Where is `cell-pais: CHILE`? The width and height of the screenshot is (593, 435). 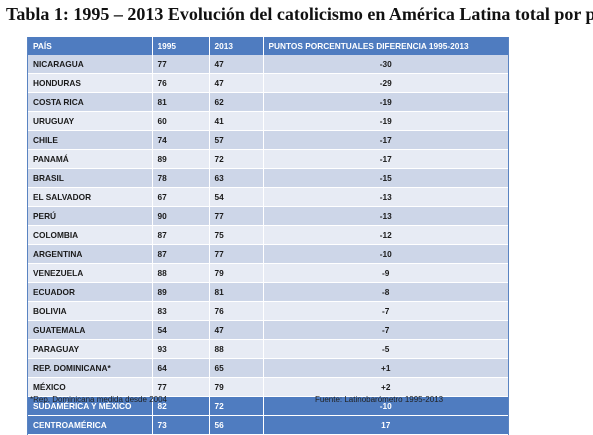 cell-pais: CHILE is located at coordinates (90, 140).